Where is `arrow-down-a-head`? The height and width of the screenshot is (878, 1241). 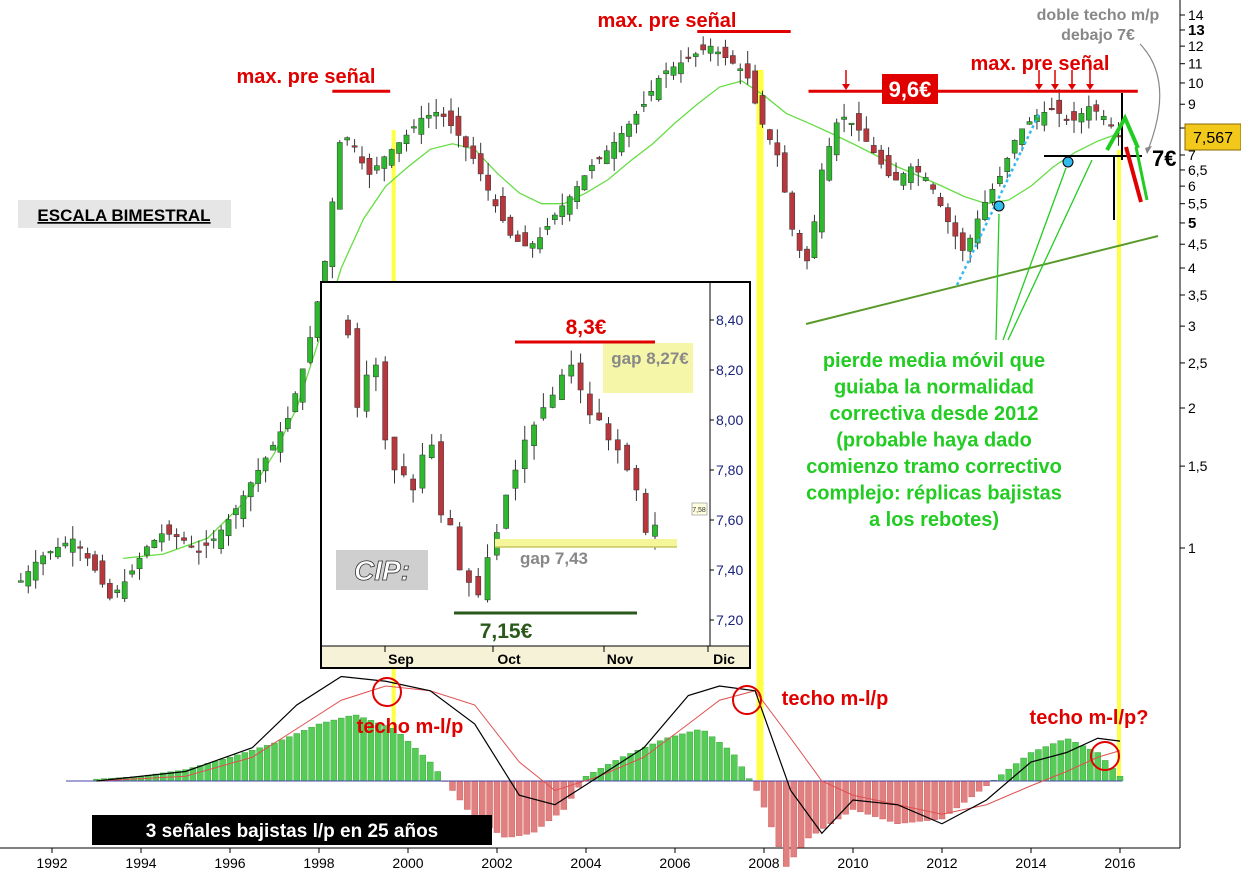 arrow-down-a-head is located at coordinates (1039, 87).